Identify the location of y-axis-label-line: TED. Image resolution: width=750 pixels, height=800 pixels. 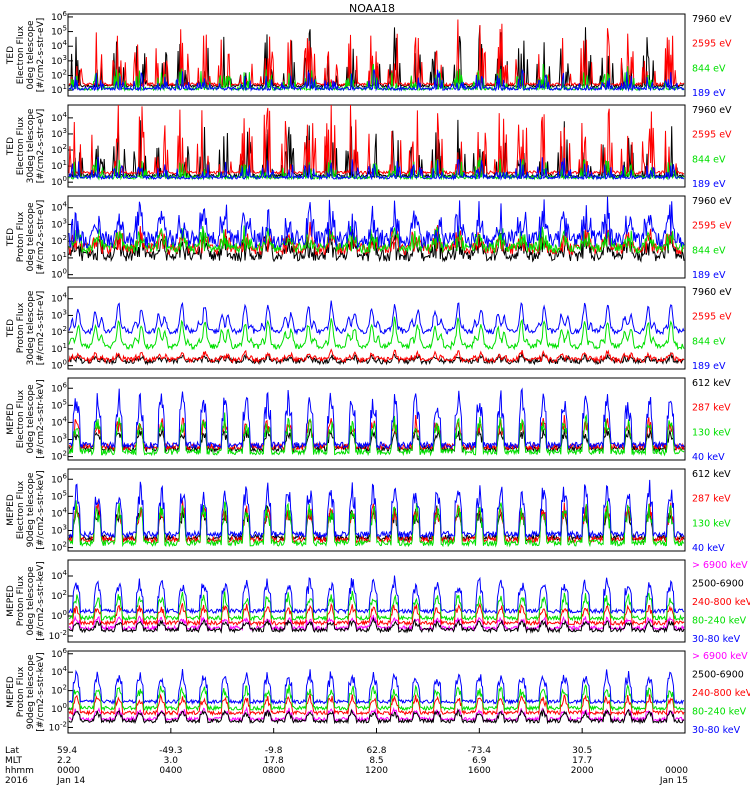
(11, 146).